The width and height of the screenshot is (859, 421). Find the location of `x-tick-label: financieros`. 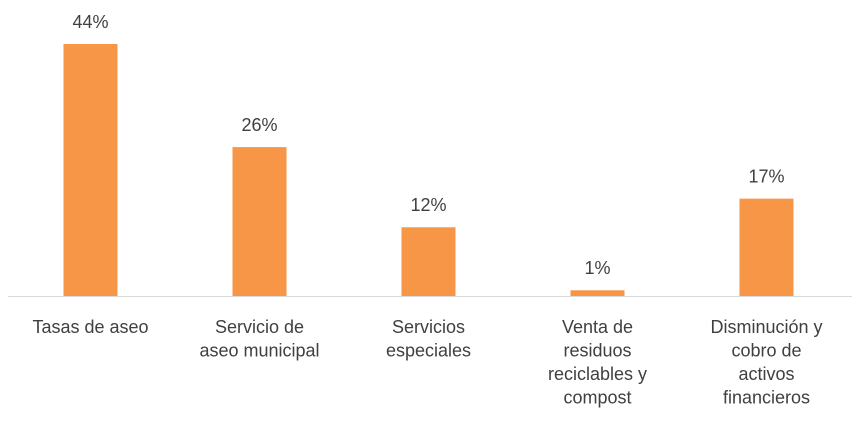

x-tick-label: financieros is located at coordinates (766, 397).